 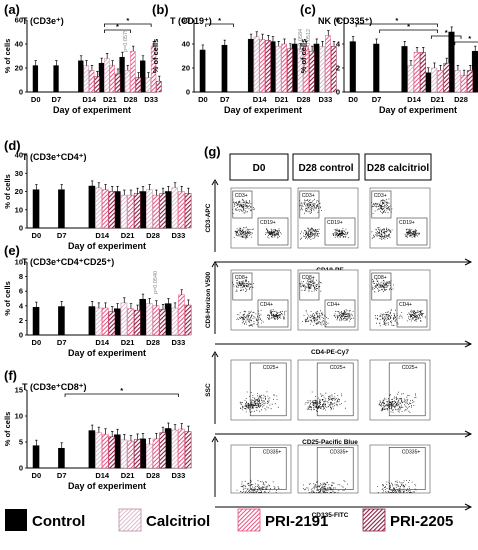 I want to click on legend-swatch-control, so click(x=16, y=520).